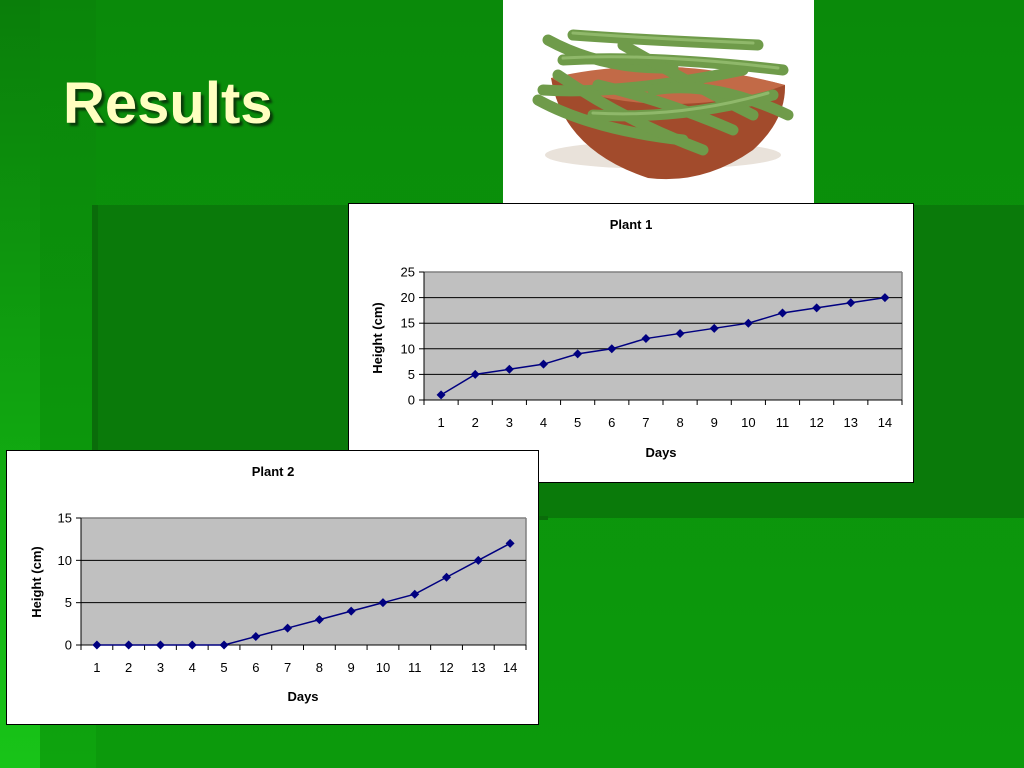 This screenshot has width=1024, height=768. What do you see at coordinates (408, 297) in the screenshot?
I see `y-tick-label: 20` at bounding box center [408, 297].